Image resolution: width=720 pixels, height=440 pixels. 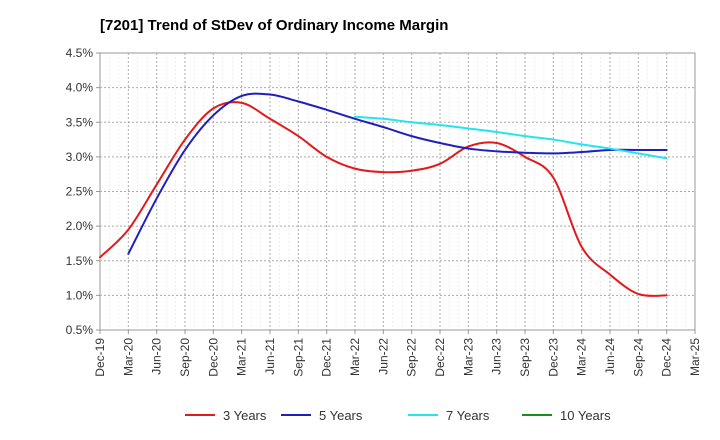 I want to click on x-tick-label: Jun-24, so click(x=610, y=356).